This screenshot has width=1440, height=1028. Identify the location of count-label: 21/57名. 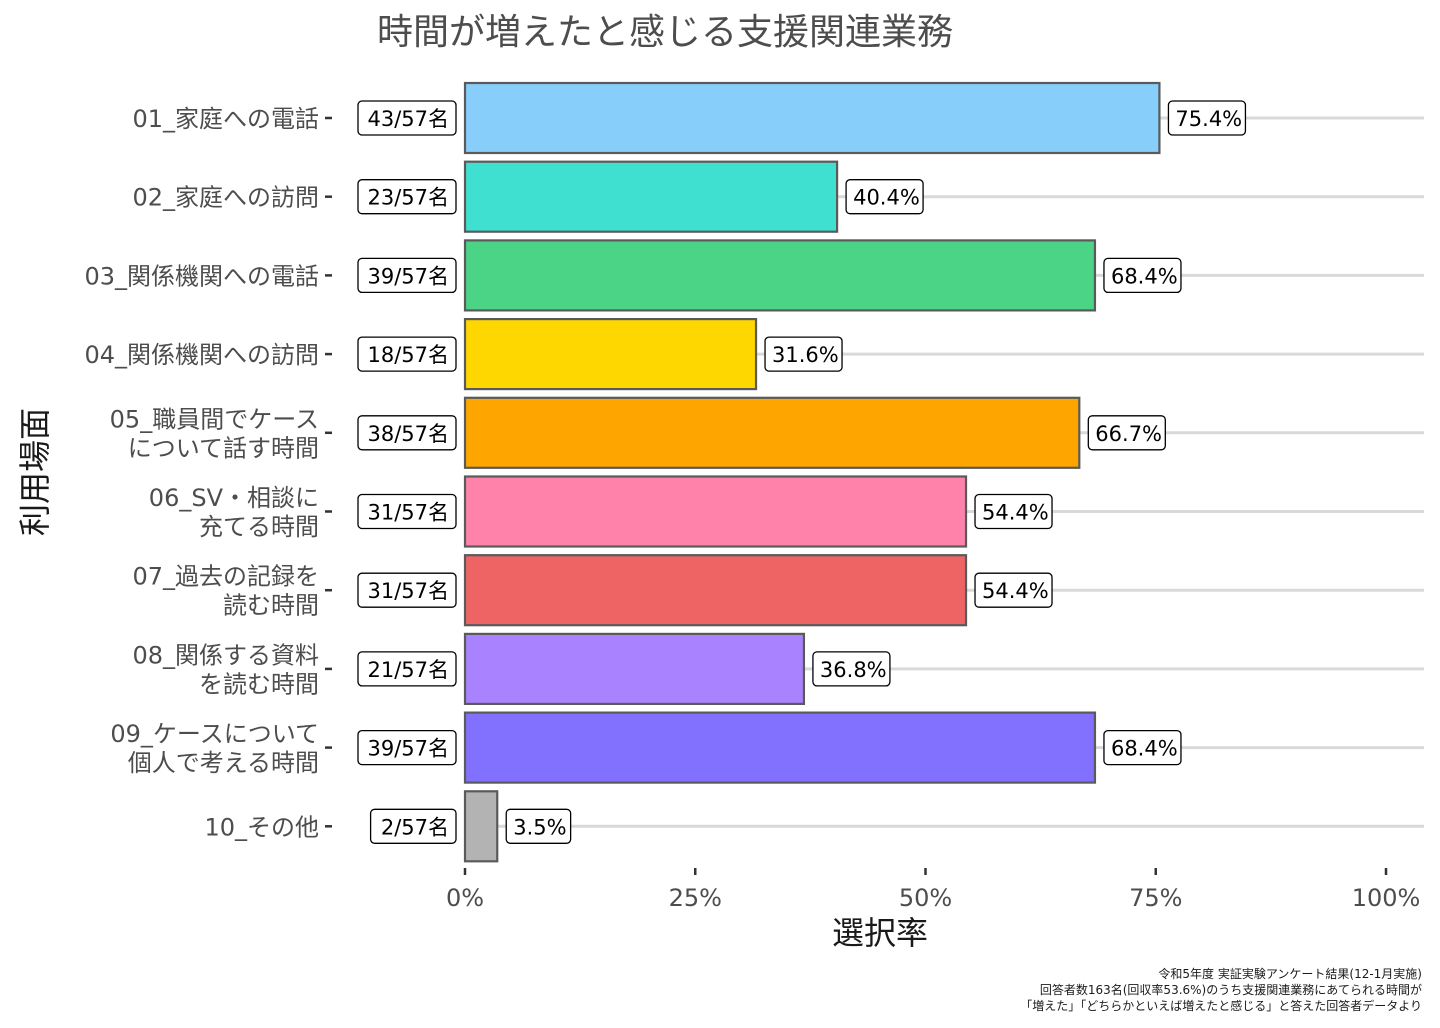
(408, 670).